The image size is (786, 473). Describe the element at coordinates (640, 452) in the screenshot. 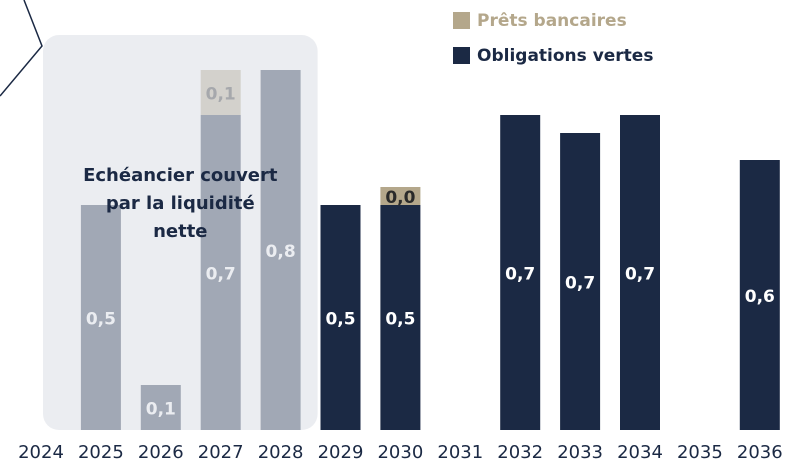

I see `x-tick-label: 2034` at that location.